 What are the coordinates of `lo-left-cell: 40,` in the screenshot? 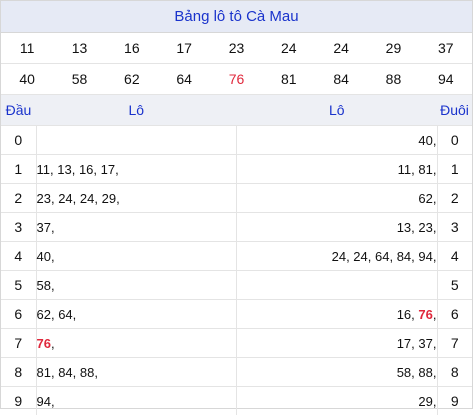 It's located at (136, 256).